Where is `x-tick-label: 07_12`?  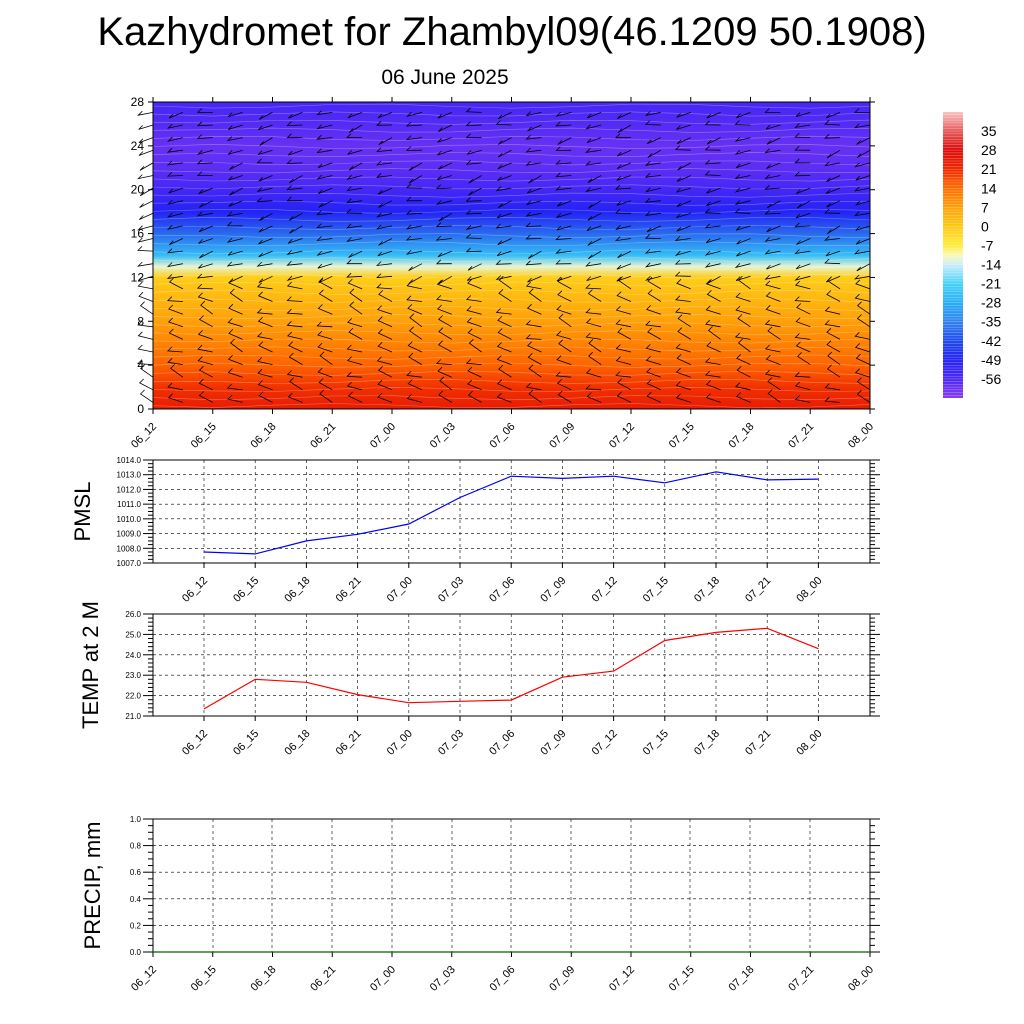
x-tick-label: 07_12 is located at coordinates (605, 590).